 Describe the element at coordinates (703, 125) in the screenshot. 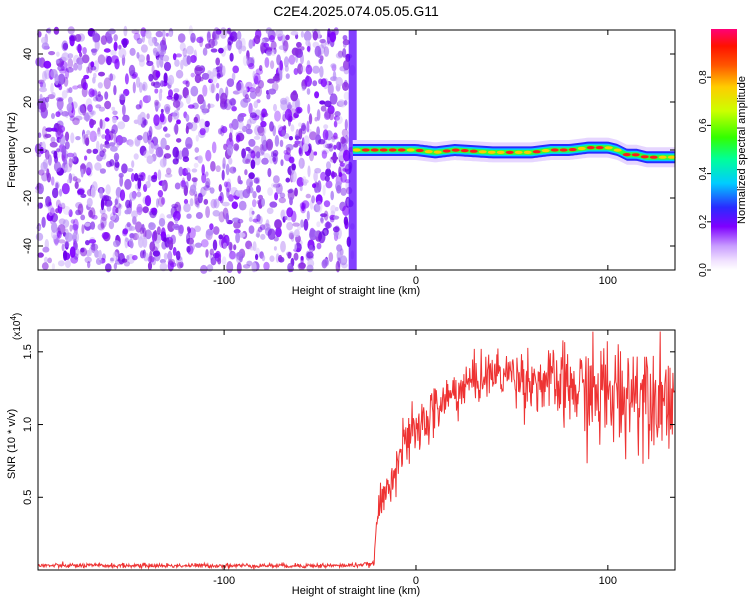

I see `colorbar-tick-label: 0.6` at that location.